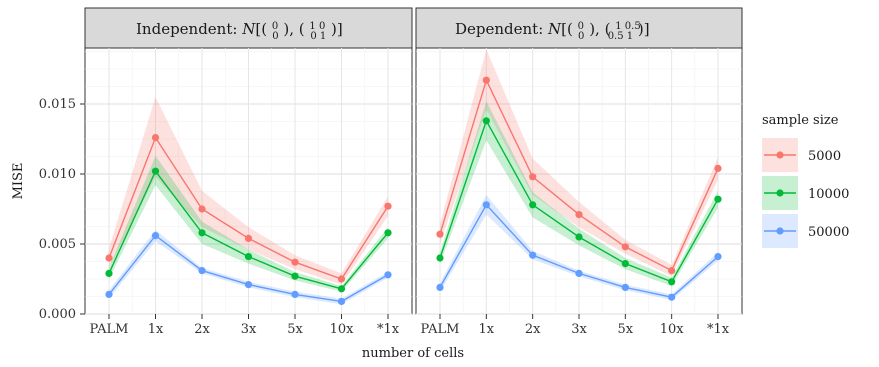 Image resolution: width=879 pixels, height=367 pixels. Describe the element at coordinates (413, 353) in the screenshot. I see `x-axis-title: number of cells` at that location.